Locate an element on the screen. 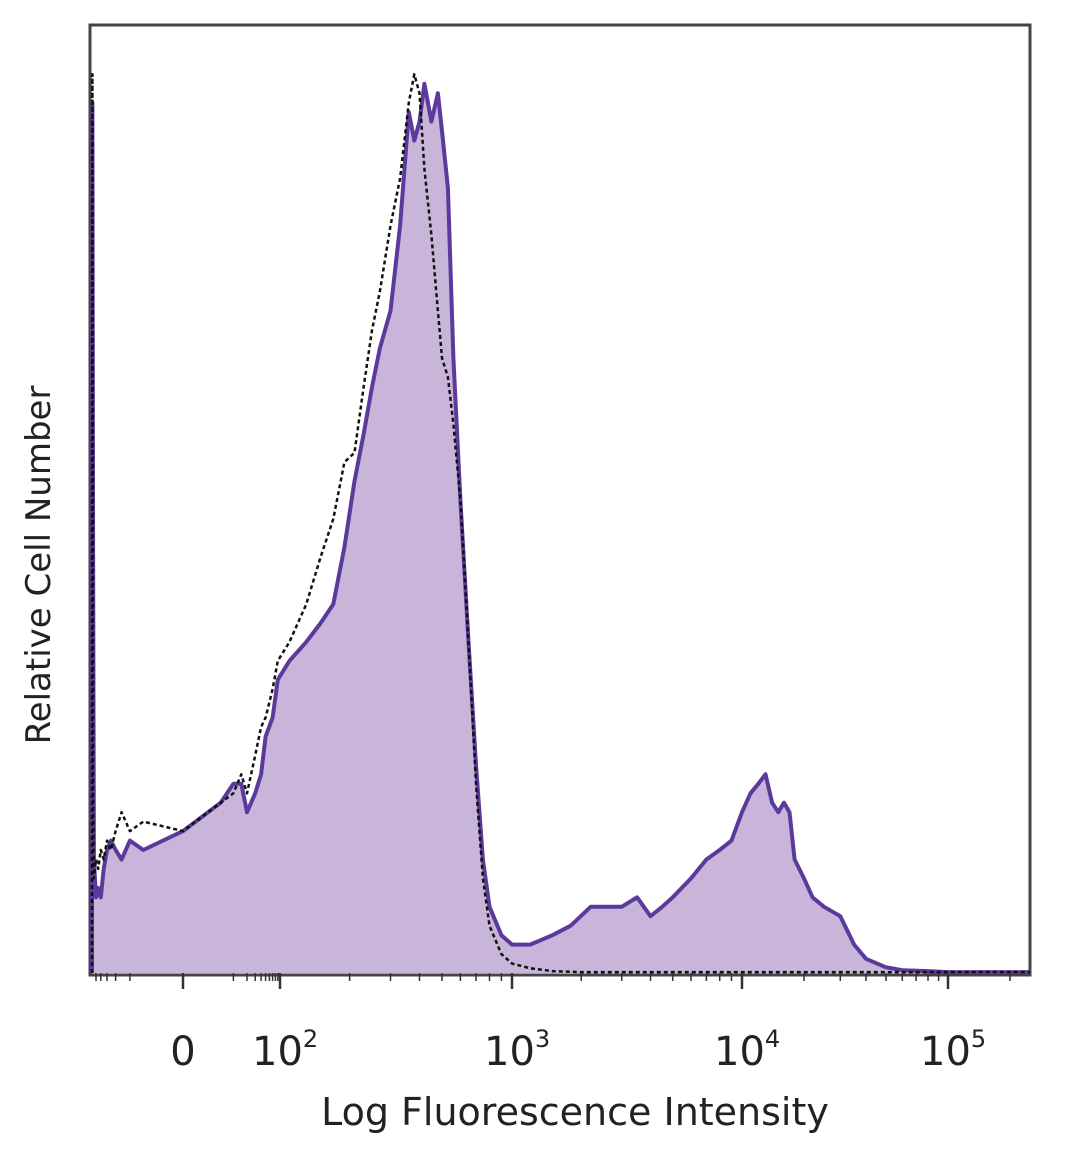 The image size is (1080, 1169). x-tick-label: 105 is located at coordinates (953, 1050).